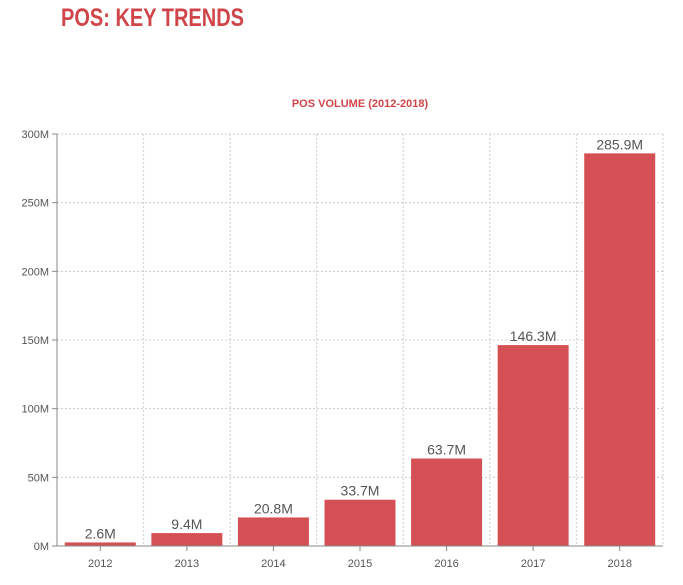  I want to click on bar-2017, so click(533, 445).